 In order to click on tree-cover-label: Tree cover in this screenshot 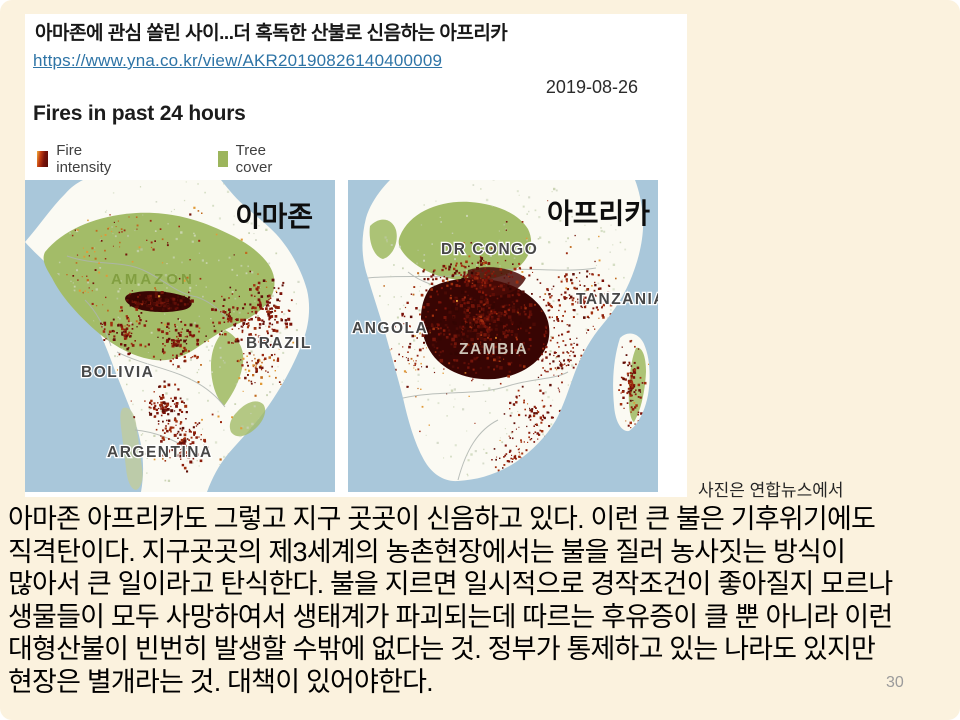, I will do `click(254, 159)`.